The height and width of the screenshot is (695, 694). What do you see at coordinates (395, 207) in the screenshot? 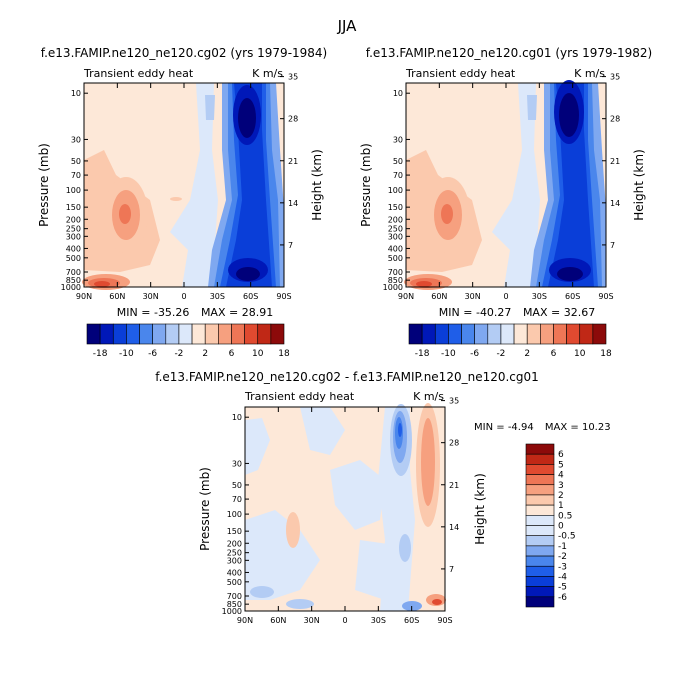
I see `panel-2-ytick-label: 150` at bounding box center [395, 207].